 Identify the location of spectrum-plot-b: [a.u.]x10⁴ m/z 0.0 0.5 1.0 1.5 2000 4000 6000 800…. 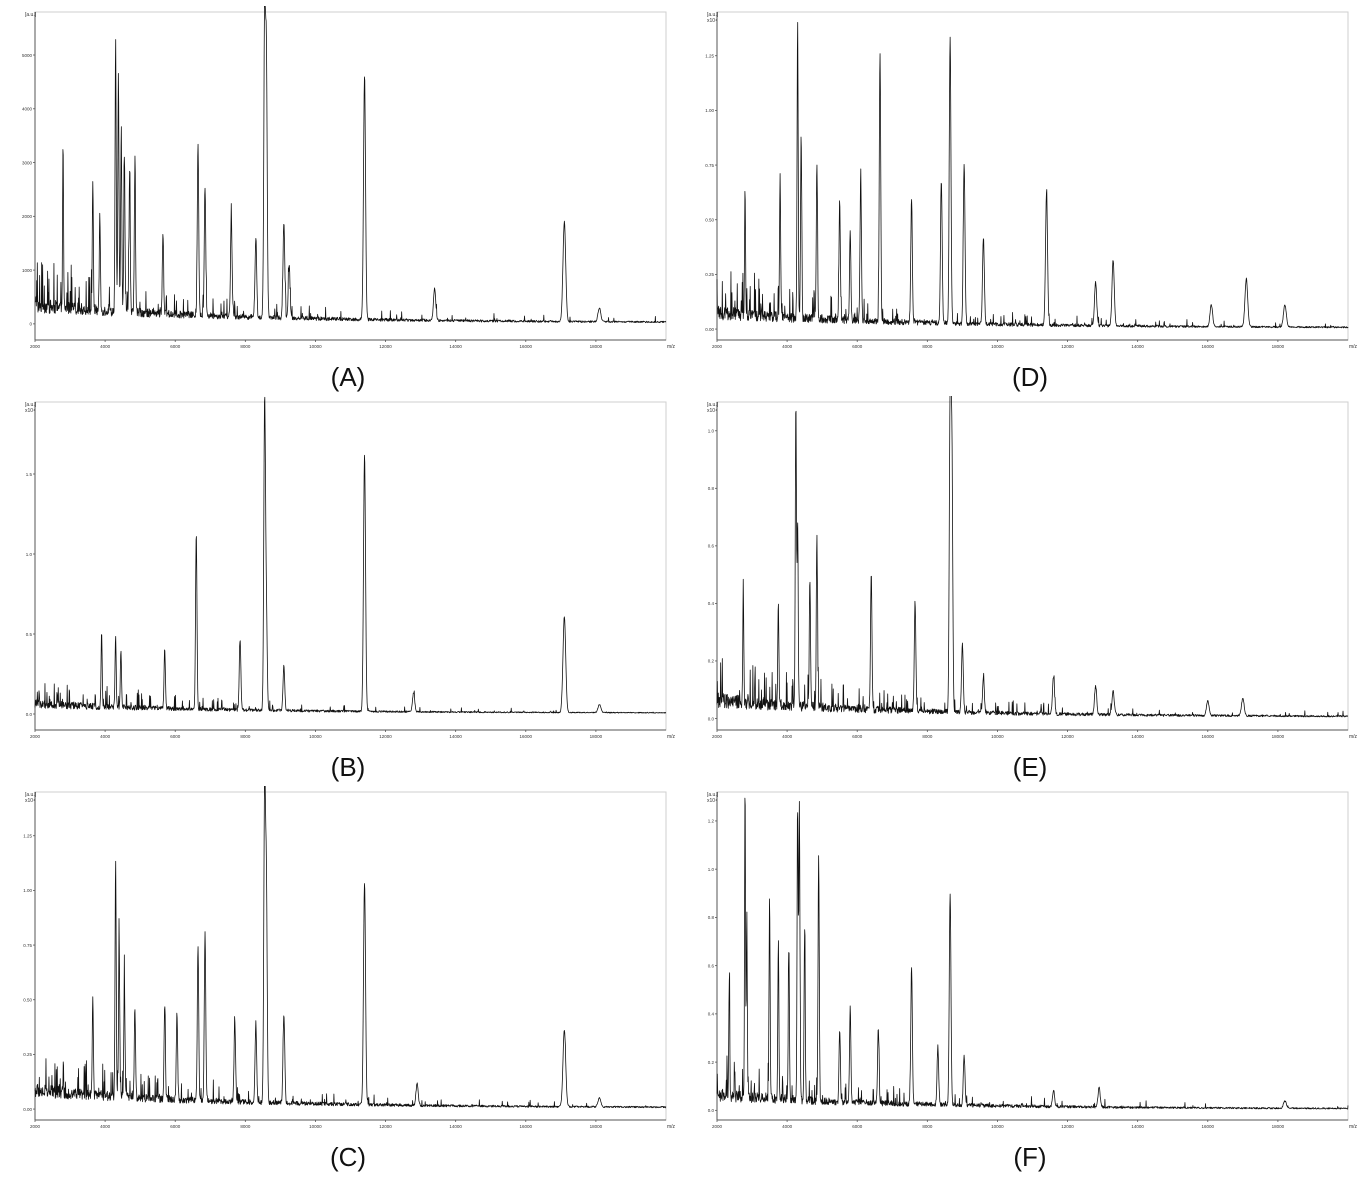
(350, 568).